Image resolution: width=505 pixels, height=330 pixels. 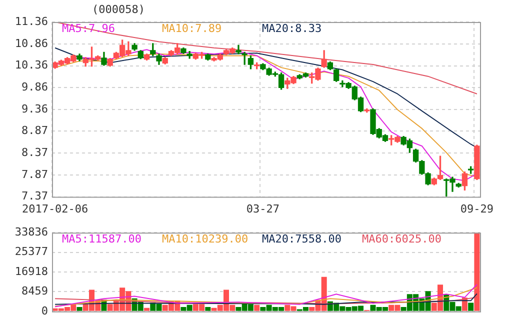 I want to click on y-tick-label: 7.37, so click(x=35, y=196).